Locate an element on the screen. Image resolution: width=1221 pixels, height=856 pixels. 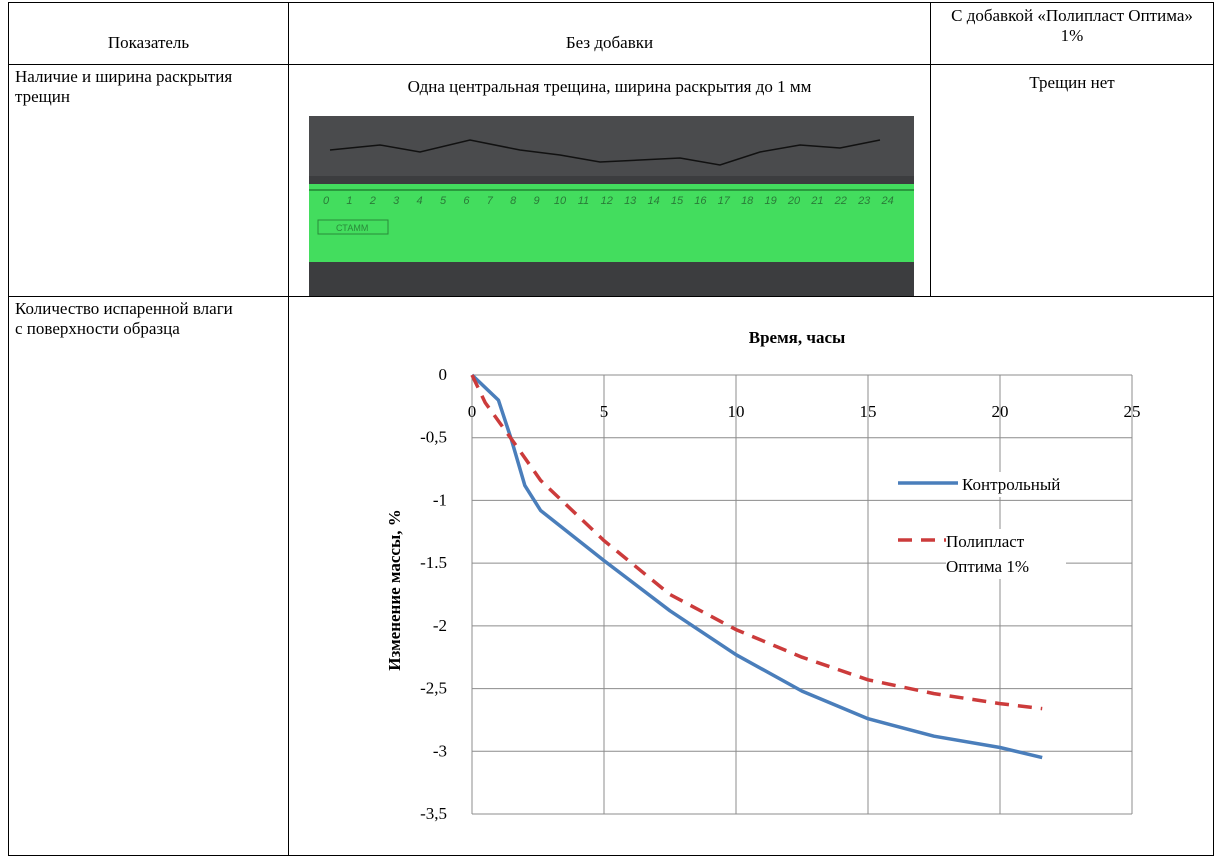
ruler-number: 19 is located at coordinates (770, 201).